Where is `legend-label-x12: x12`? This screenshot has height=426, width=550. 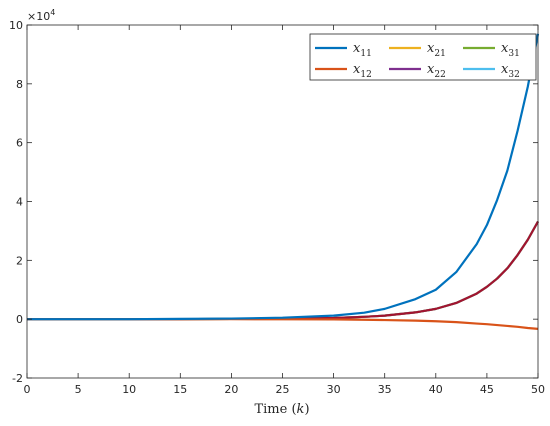
legend-label-x12: x12 is located at coordinates (362, 71).